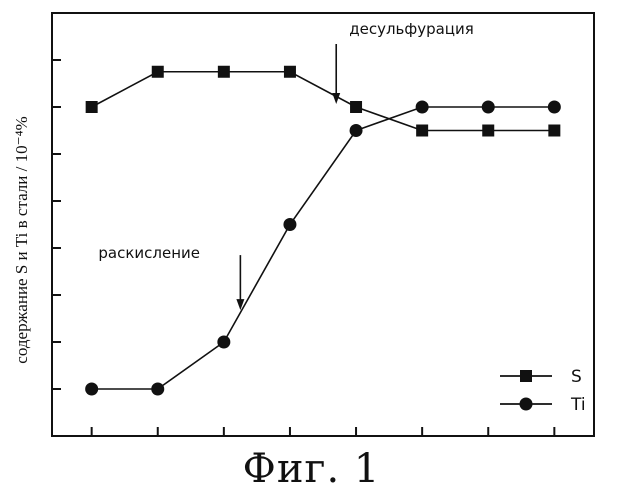 This screenshot has height=500, width=623. Describe the element at coordinates (21, 239) in the screenshot. I see `y-axis-label: содержание S и Ti в стали / 10⁻⁴%` at that location.